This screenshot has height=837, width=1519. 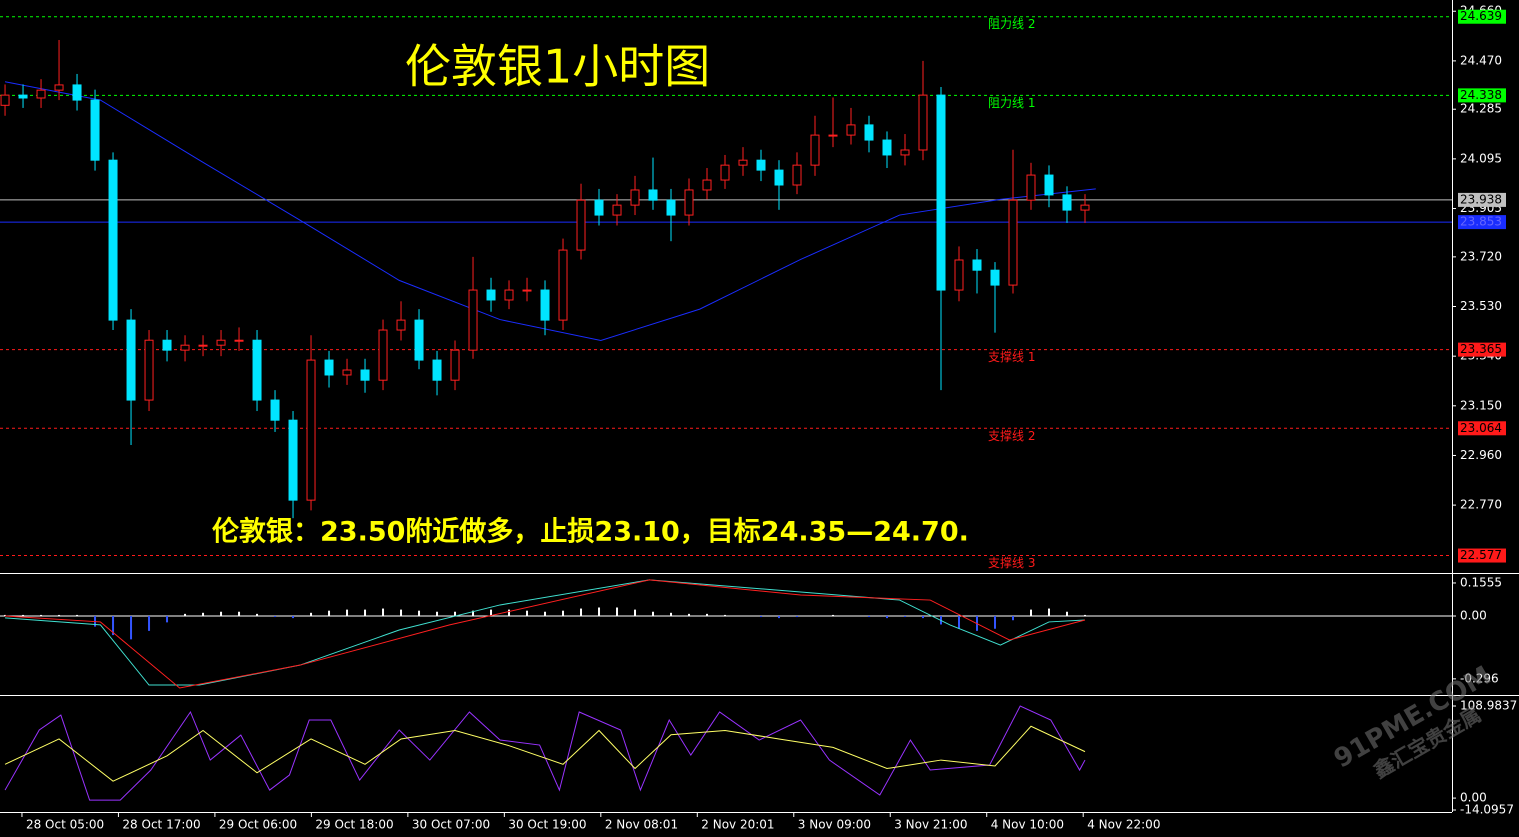 What do you see at coordinates (1481, 109) in the screenshot?
I see `y-tick-label: 24.285` at bounding box center [1481, 109].